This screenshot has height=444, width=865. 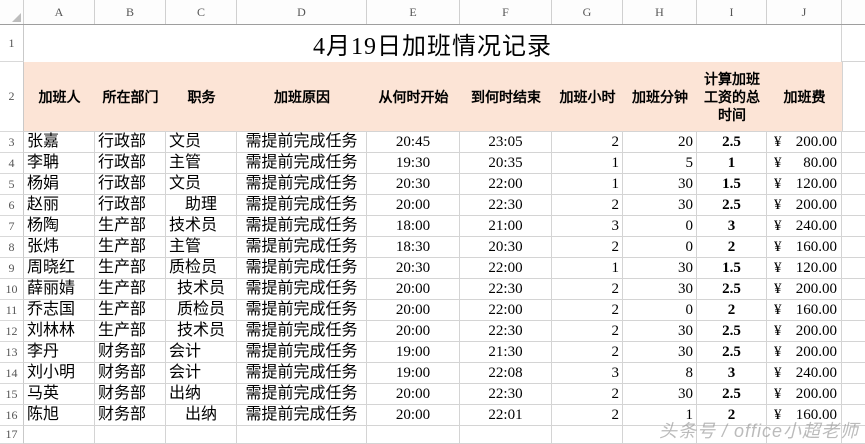 What do you see at coordinates (804, 247) in the screenshot?
I see `cell-J8: ¥160.00` at bounding box center [804, 247].